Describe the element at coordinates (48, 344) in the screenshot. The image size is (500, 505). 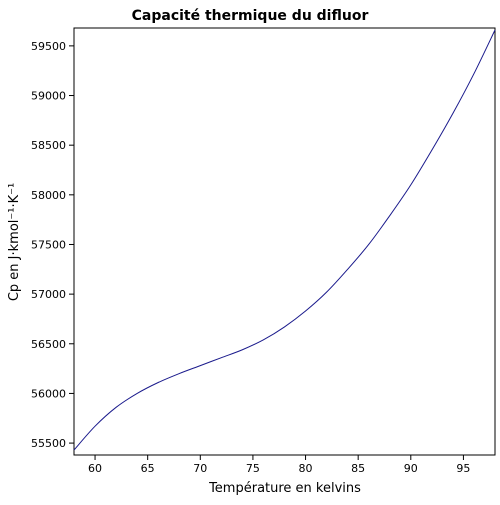
I see `y-tick-label: 56500` at that location.